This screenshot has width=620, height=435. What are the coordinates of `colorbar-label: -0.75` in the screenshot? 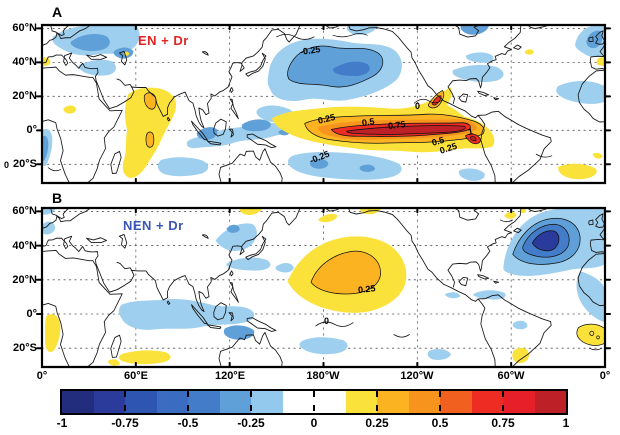 It's located at (125, 423).